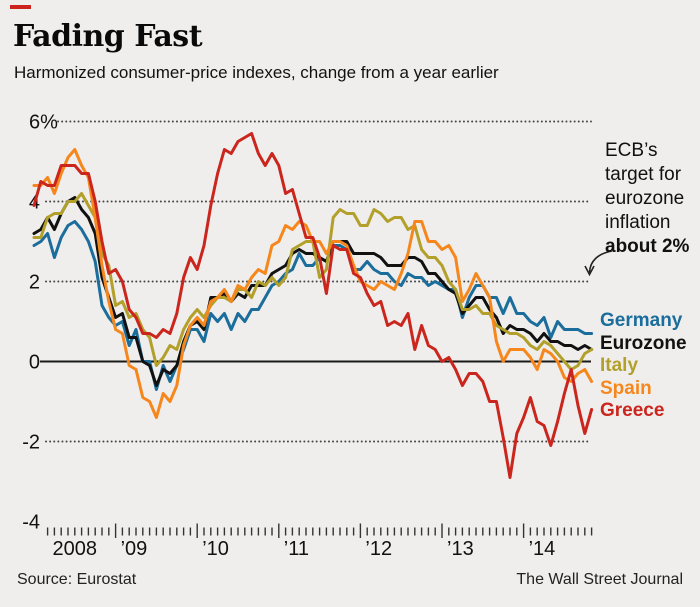 This screenshot has height=607, width=700. I want to click on legend-greece: Greece, so click(632, 411).